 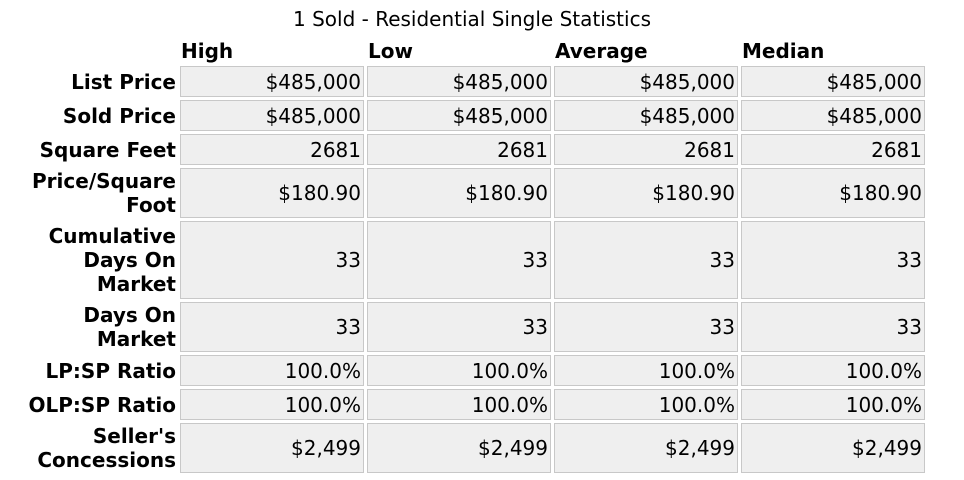 What do you see at coordinates (472, 19) in the screenshot?
I see `page-title: 1 Sold - Residential Single Statistics` at bounding box center [472, 19].